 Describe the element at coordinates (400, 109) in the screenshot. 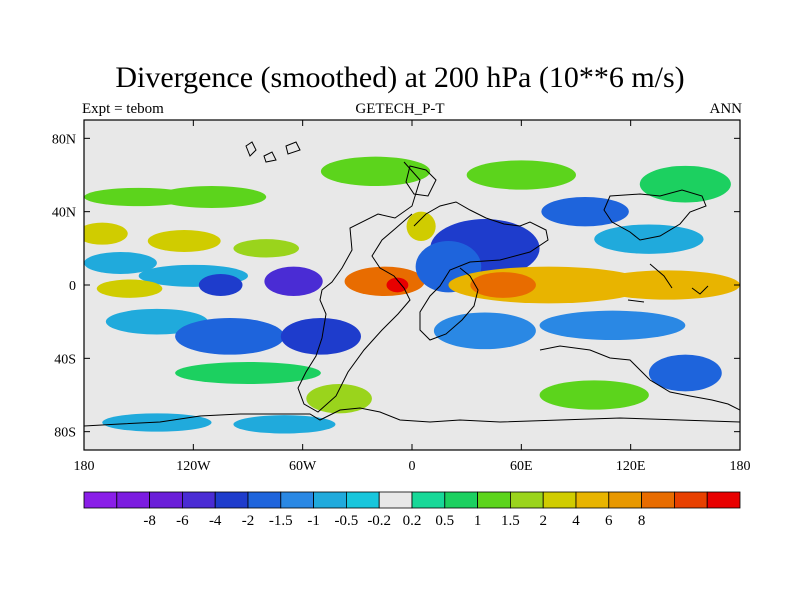

I see `dataset-label: GETECH_P-T` at that location.